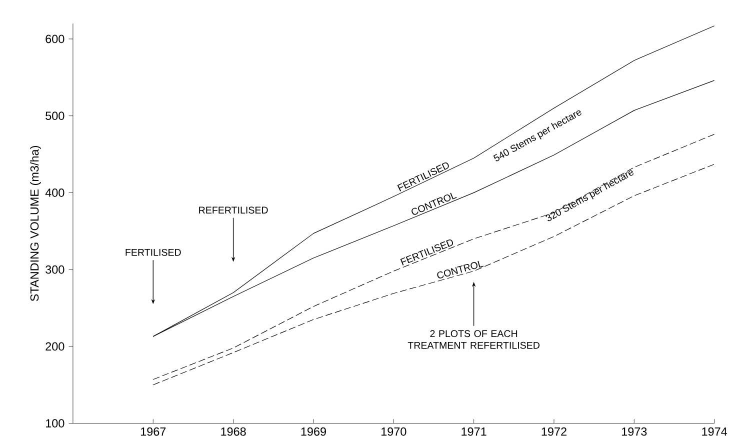  I want to click on x-tick-label: 1972, so click(554, 431).